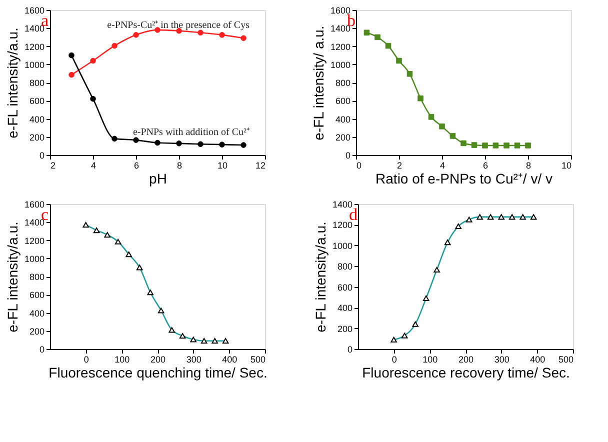 The image size is (608, 442). What do you see at coordinates (318, 83) in the screenshot?
I see `y-axis-title: e-FL intensity/ a.u.` at bounding box center [318, 83].